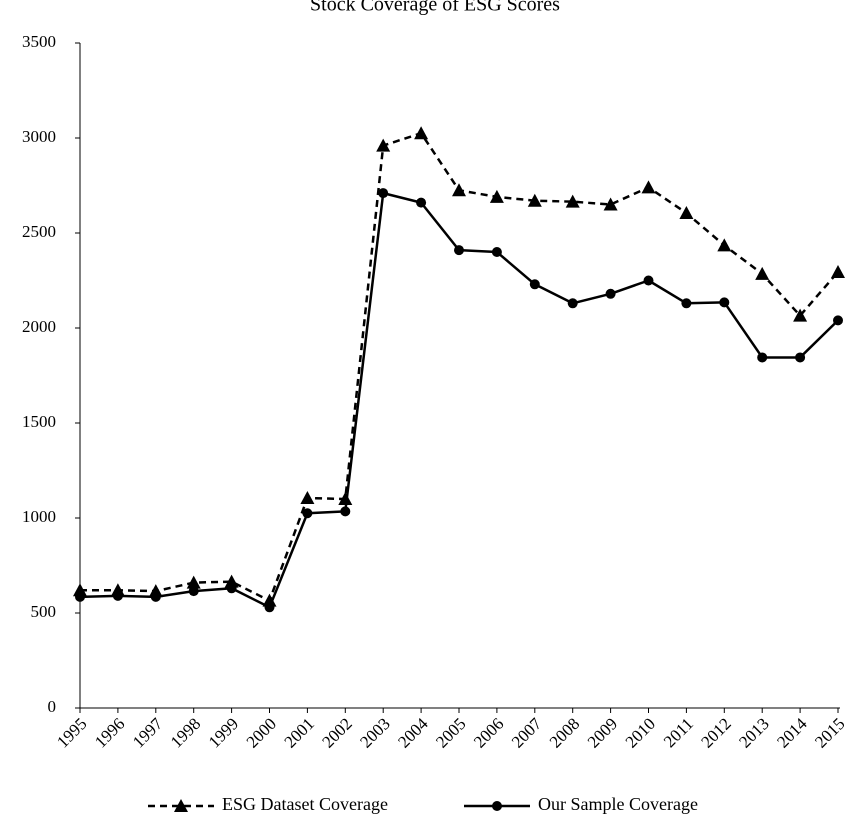 The width and height of the screenshot is (849, 825). Describe the element at coordinates (602, 732) in the screenshot. I see `x-tick-label: 2009` at that location.